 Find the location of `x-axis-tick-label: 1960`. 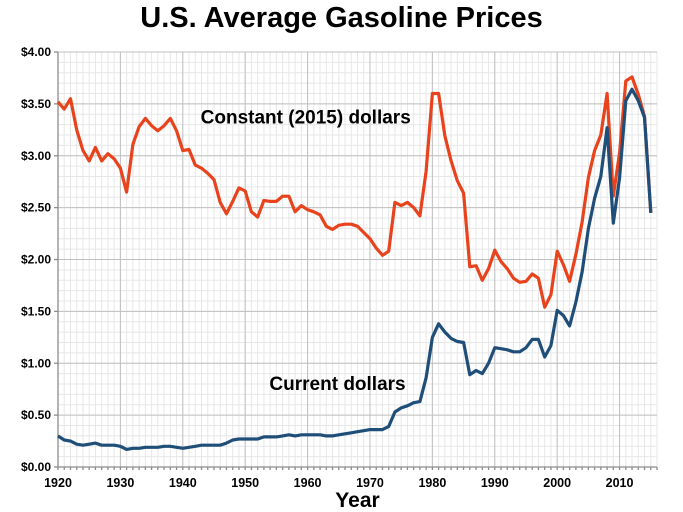

x-axis-tick-label: 1960 is located at coordinates (308, 483).